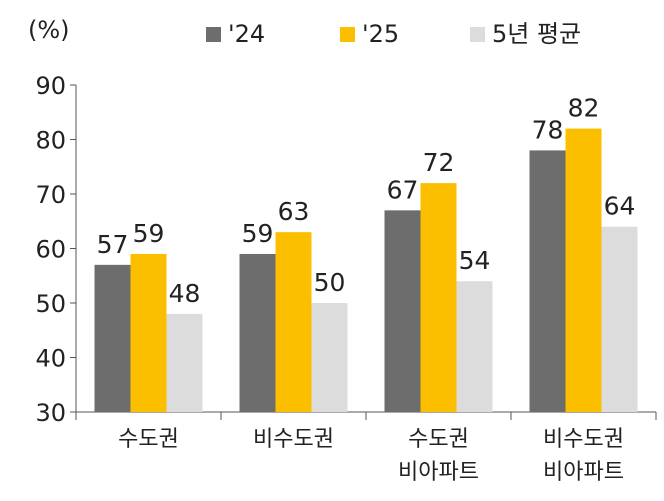  I want to click on data-label: 67, so click(403, 189).